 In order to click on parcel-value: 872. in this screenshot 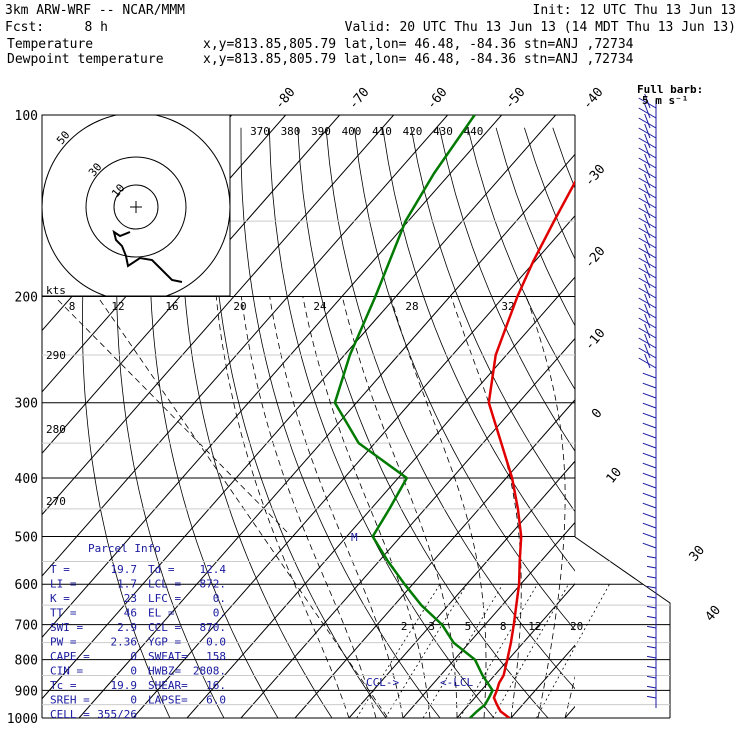, I will do `click(213, 584)`.